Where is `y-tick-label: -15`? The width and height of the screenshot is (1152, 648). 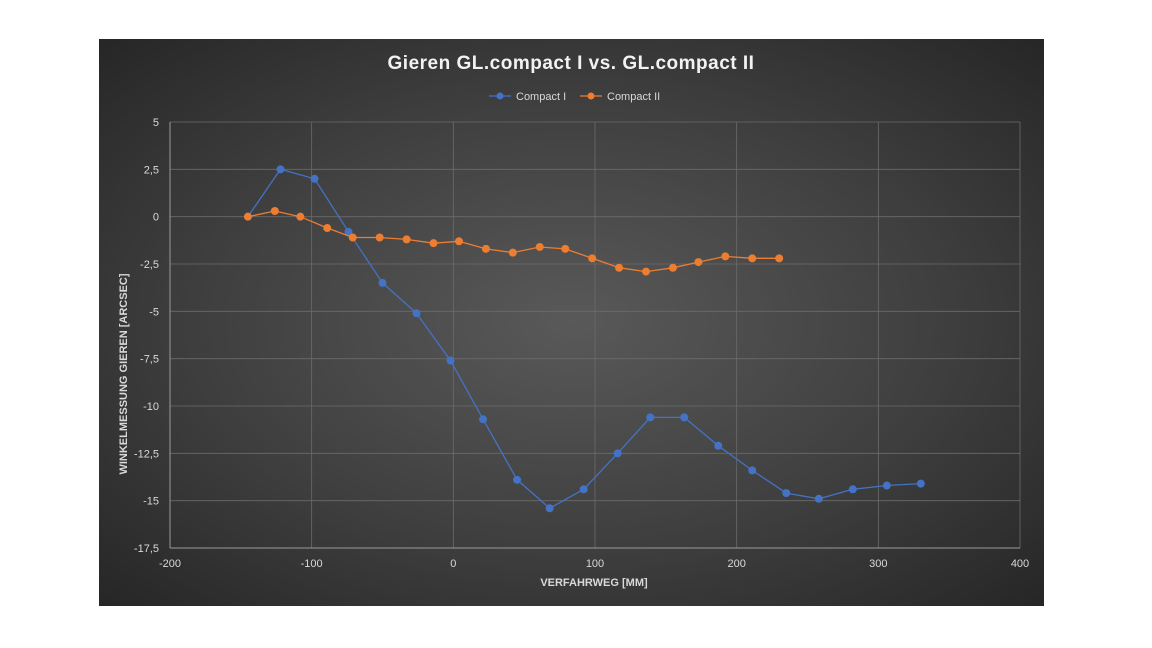 y-tick-label: -15 is located at coordinates (151, 502).